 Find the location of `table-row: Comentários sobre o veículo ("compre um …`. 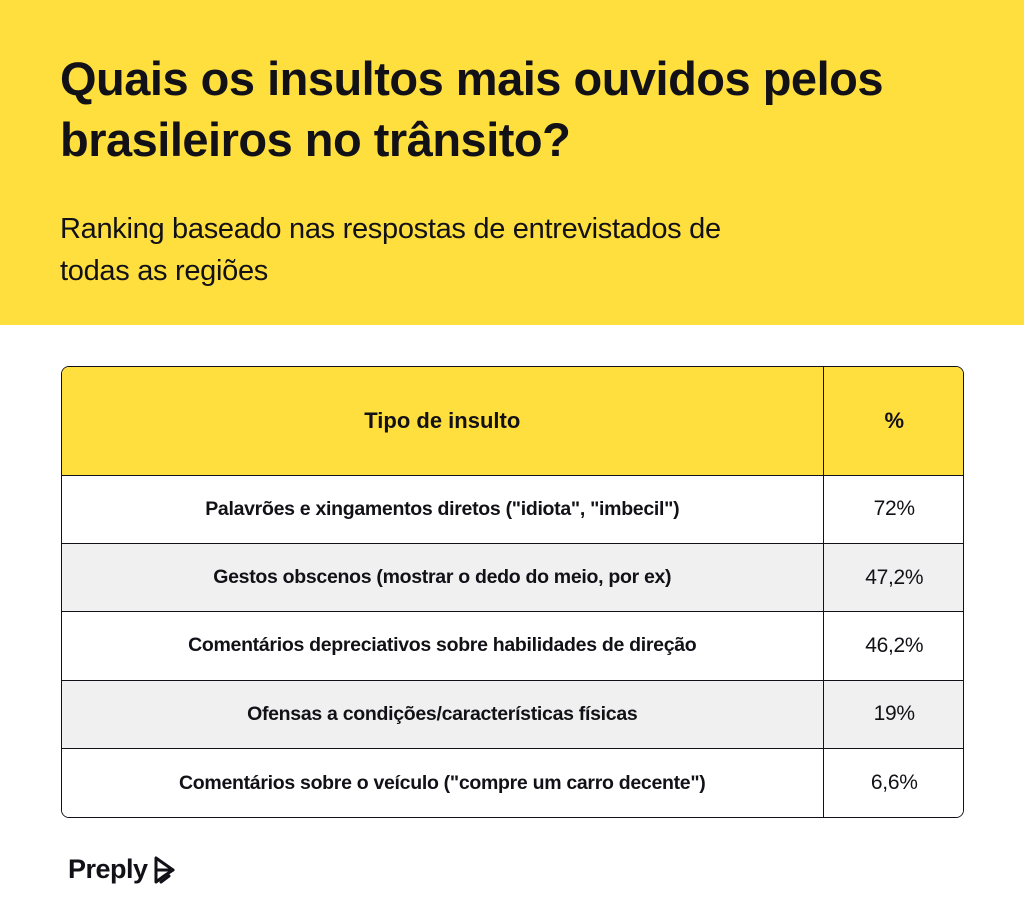

table-row: Comentários sobre o veículo ("compre um … is located at coordinates (512, 782).